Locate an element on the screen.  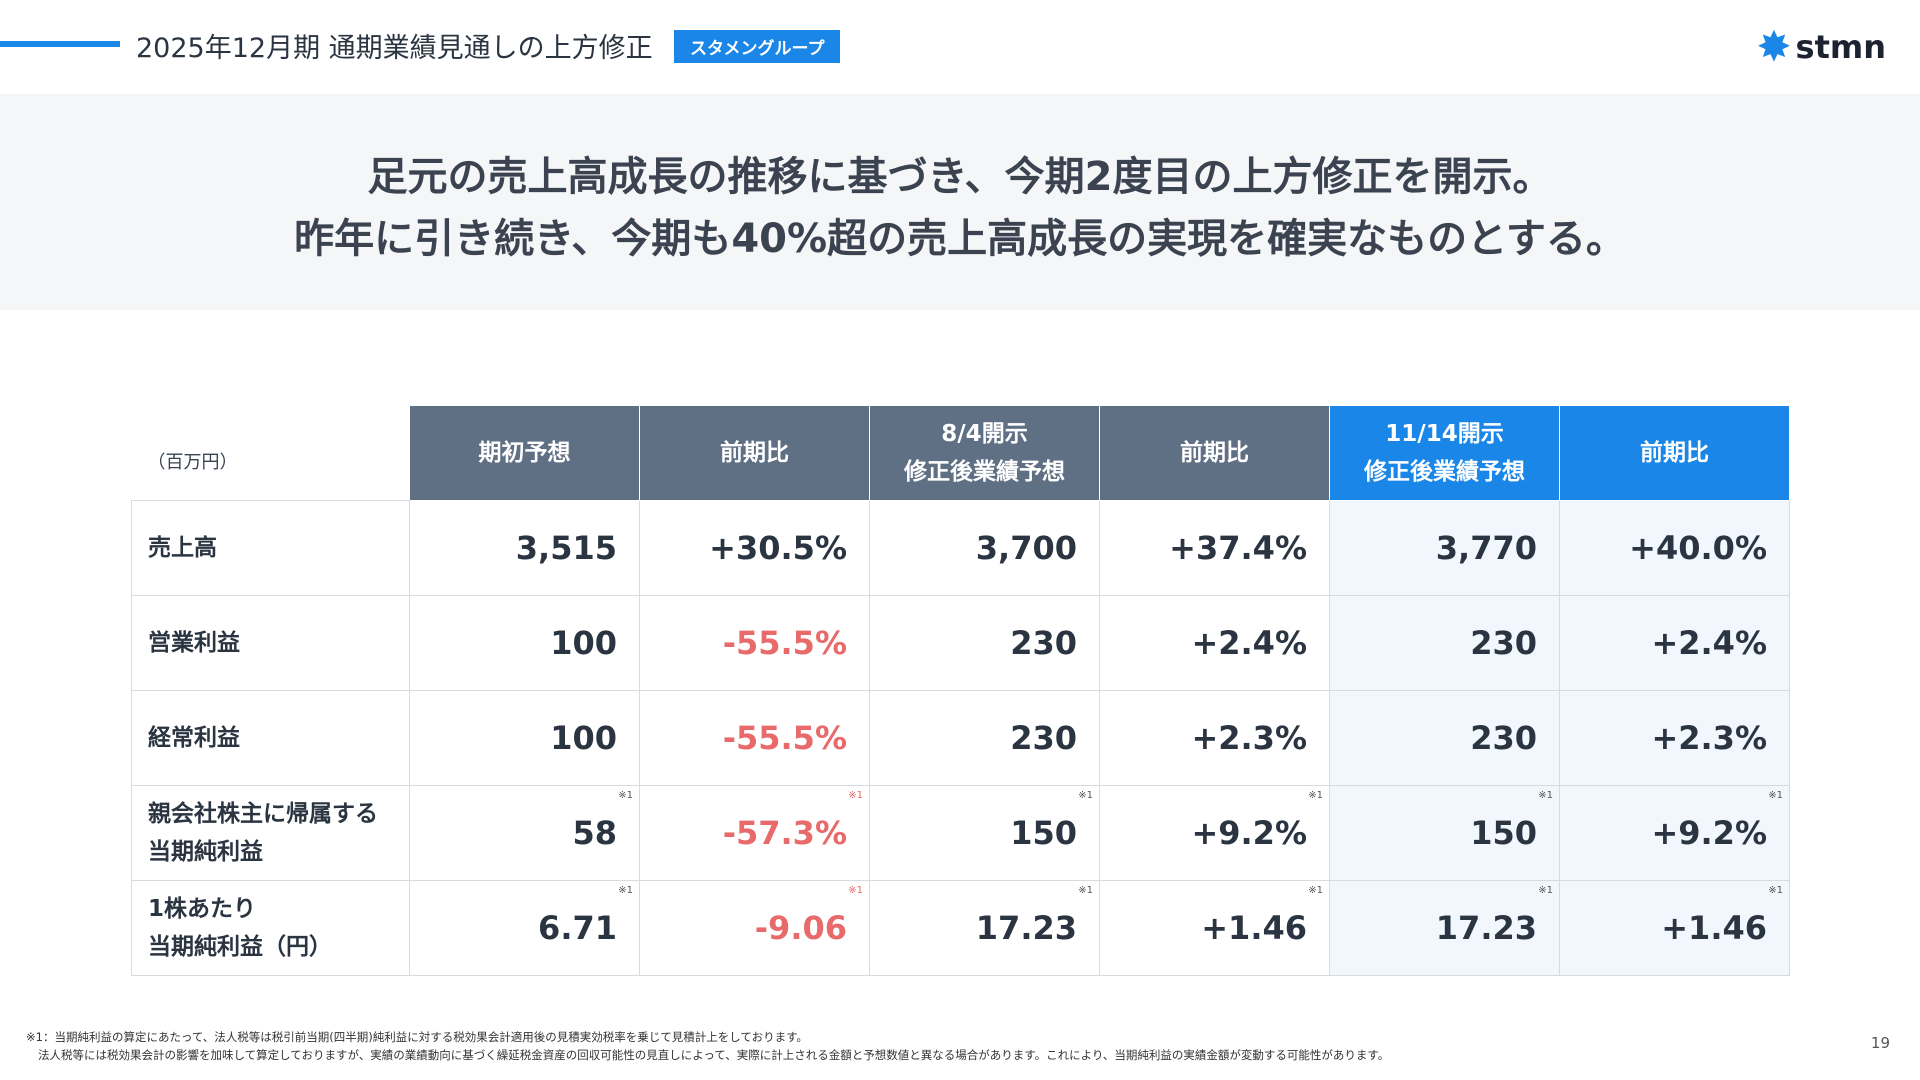
value-cell: ※1 58 is located at coordinates (524, 833).